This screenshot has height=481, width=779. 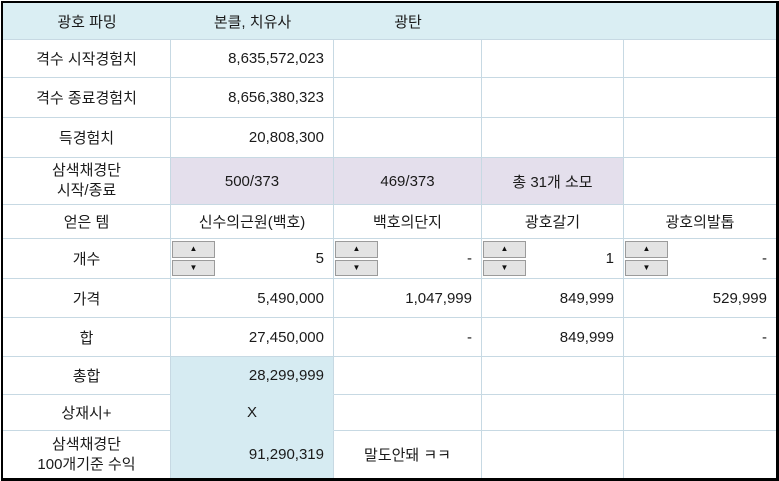 I want to click on gained-exp-label-cell: 득경험치, so click(x=87, y=138).